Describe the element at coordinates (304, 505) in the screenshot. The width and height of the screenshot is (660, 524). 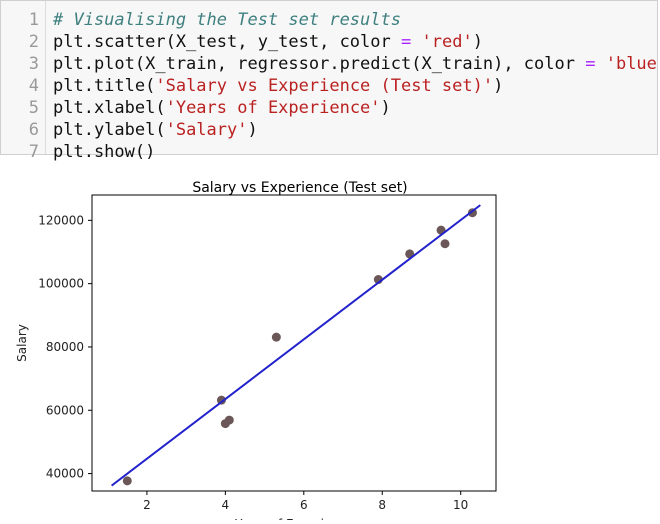
I see `x-tick-label: 6` at that location.